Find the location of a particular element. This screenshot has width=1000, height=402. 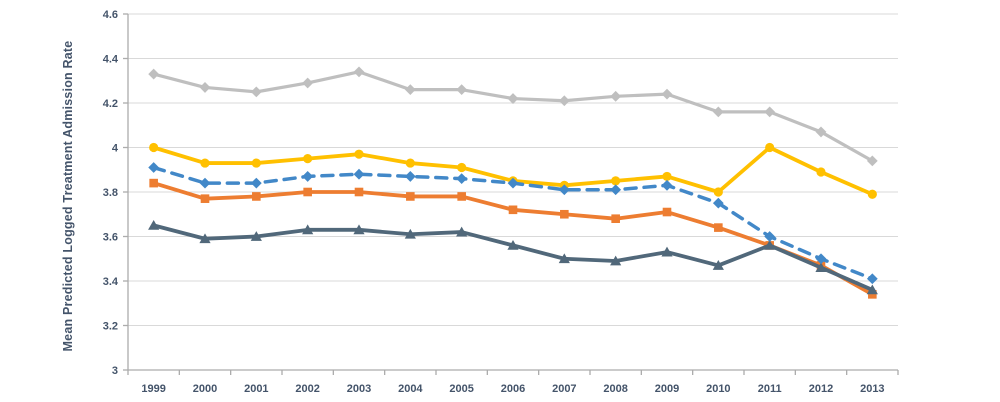

xtick-label: 2012 is located at coordinates (821, 389).